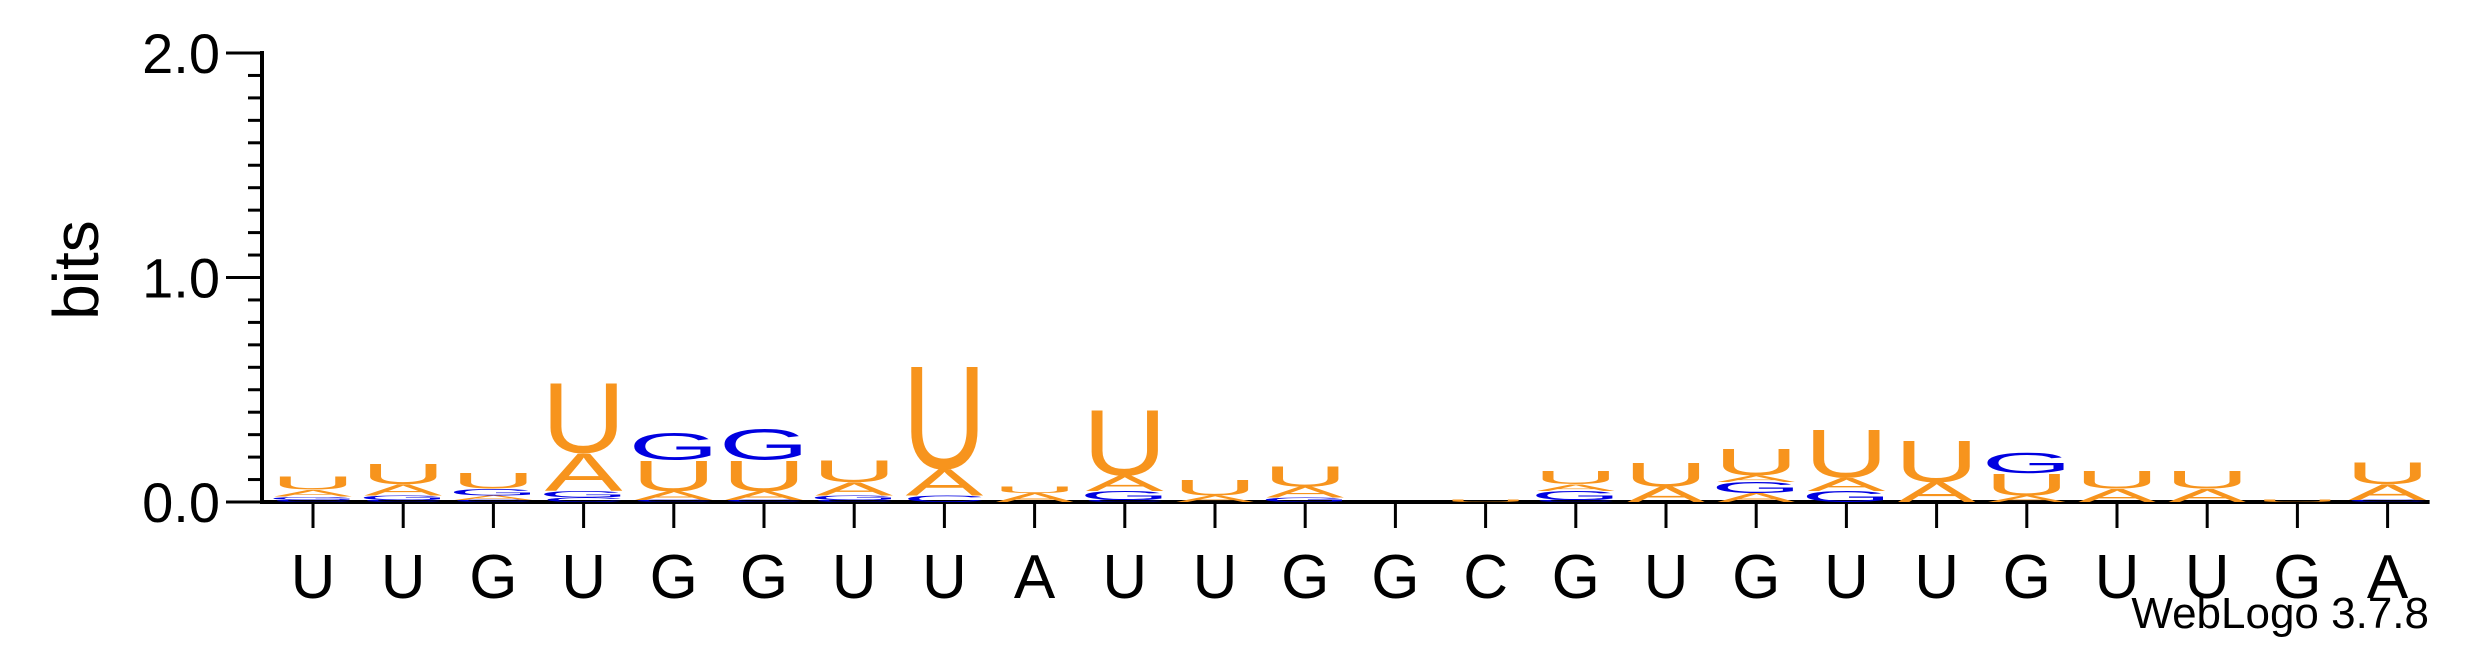  What do you see at coordinates (1035, 577) in the screenshot?
I see `x-tick-label: A` at bounding box center [1035, 577].